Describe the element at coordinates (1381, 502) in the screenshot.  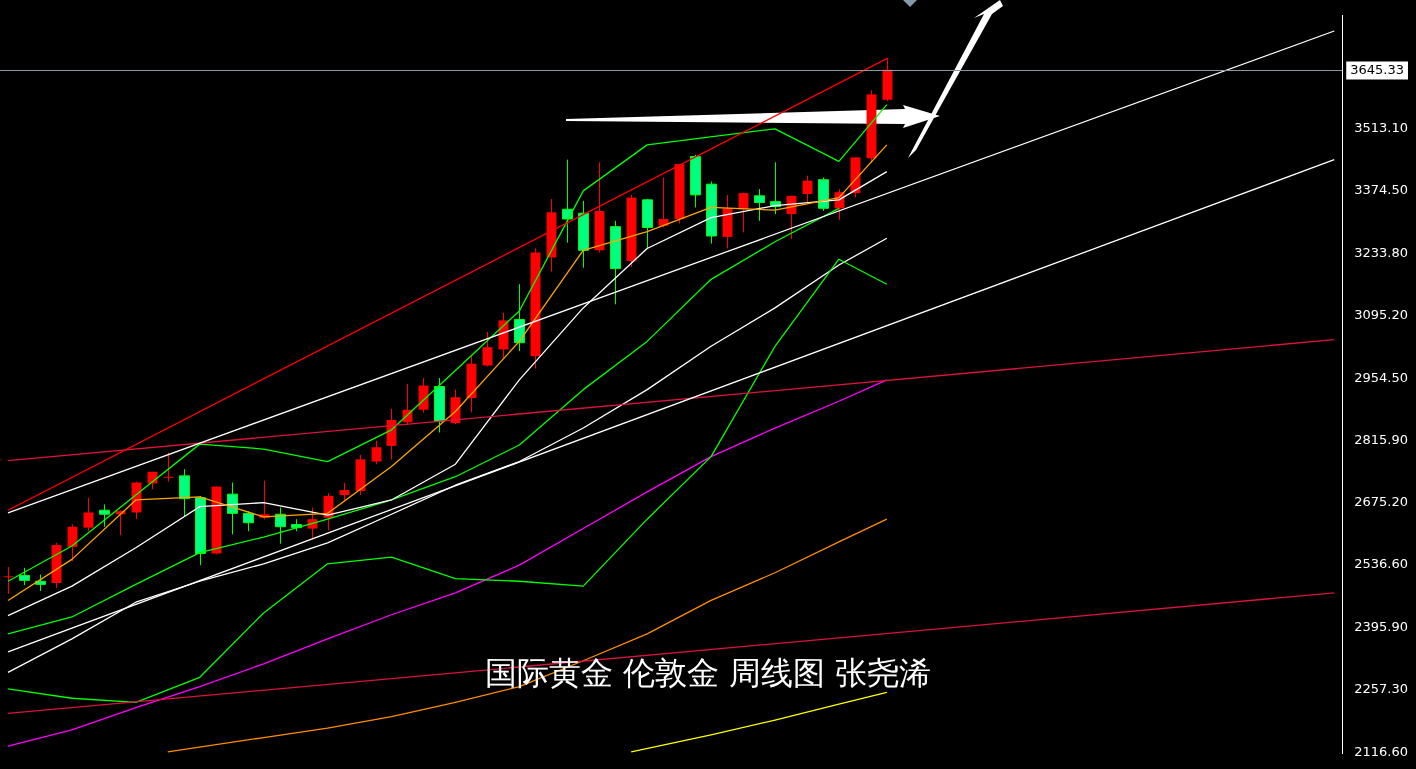
I see `y-tick-label: 2675.20` at that location.